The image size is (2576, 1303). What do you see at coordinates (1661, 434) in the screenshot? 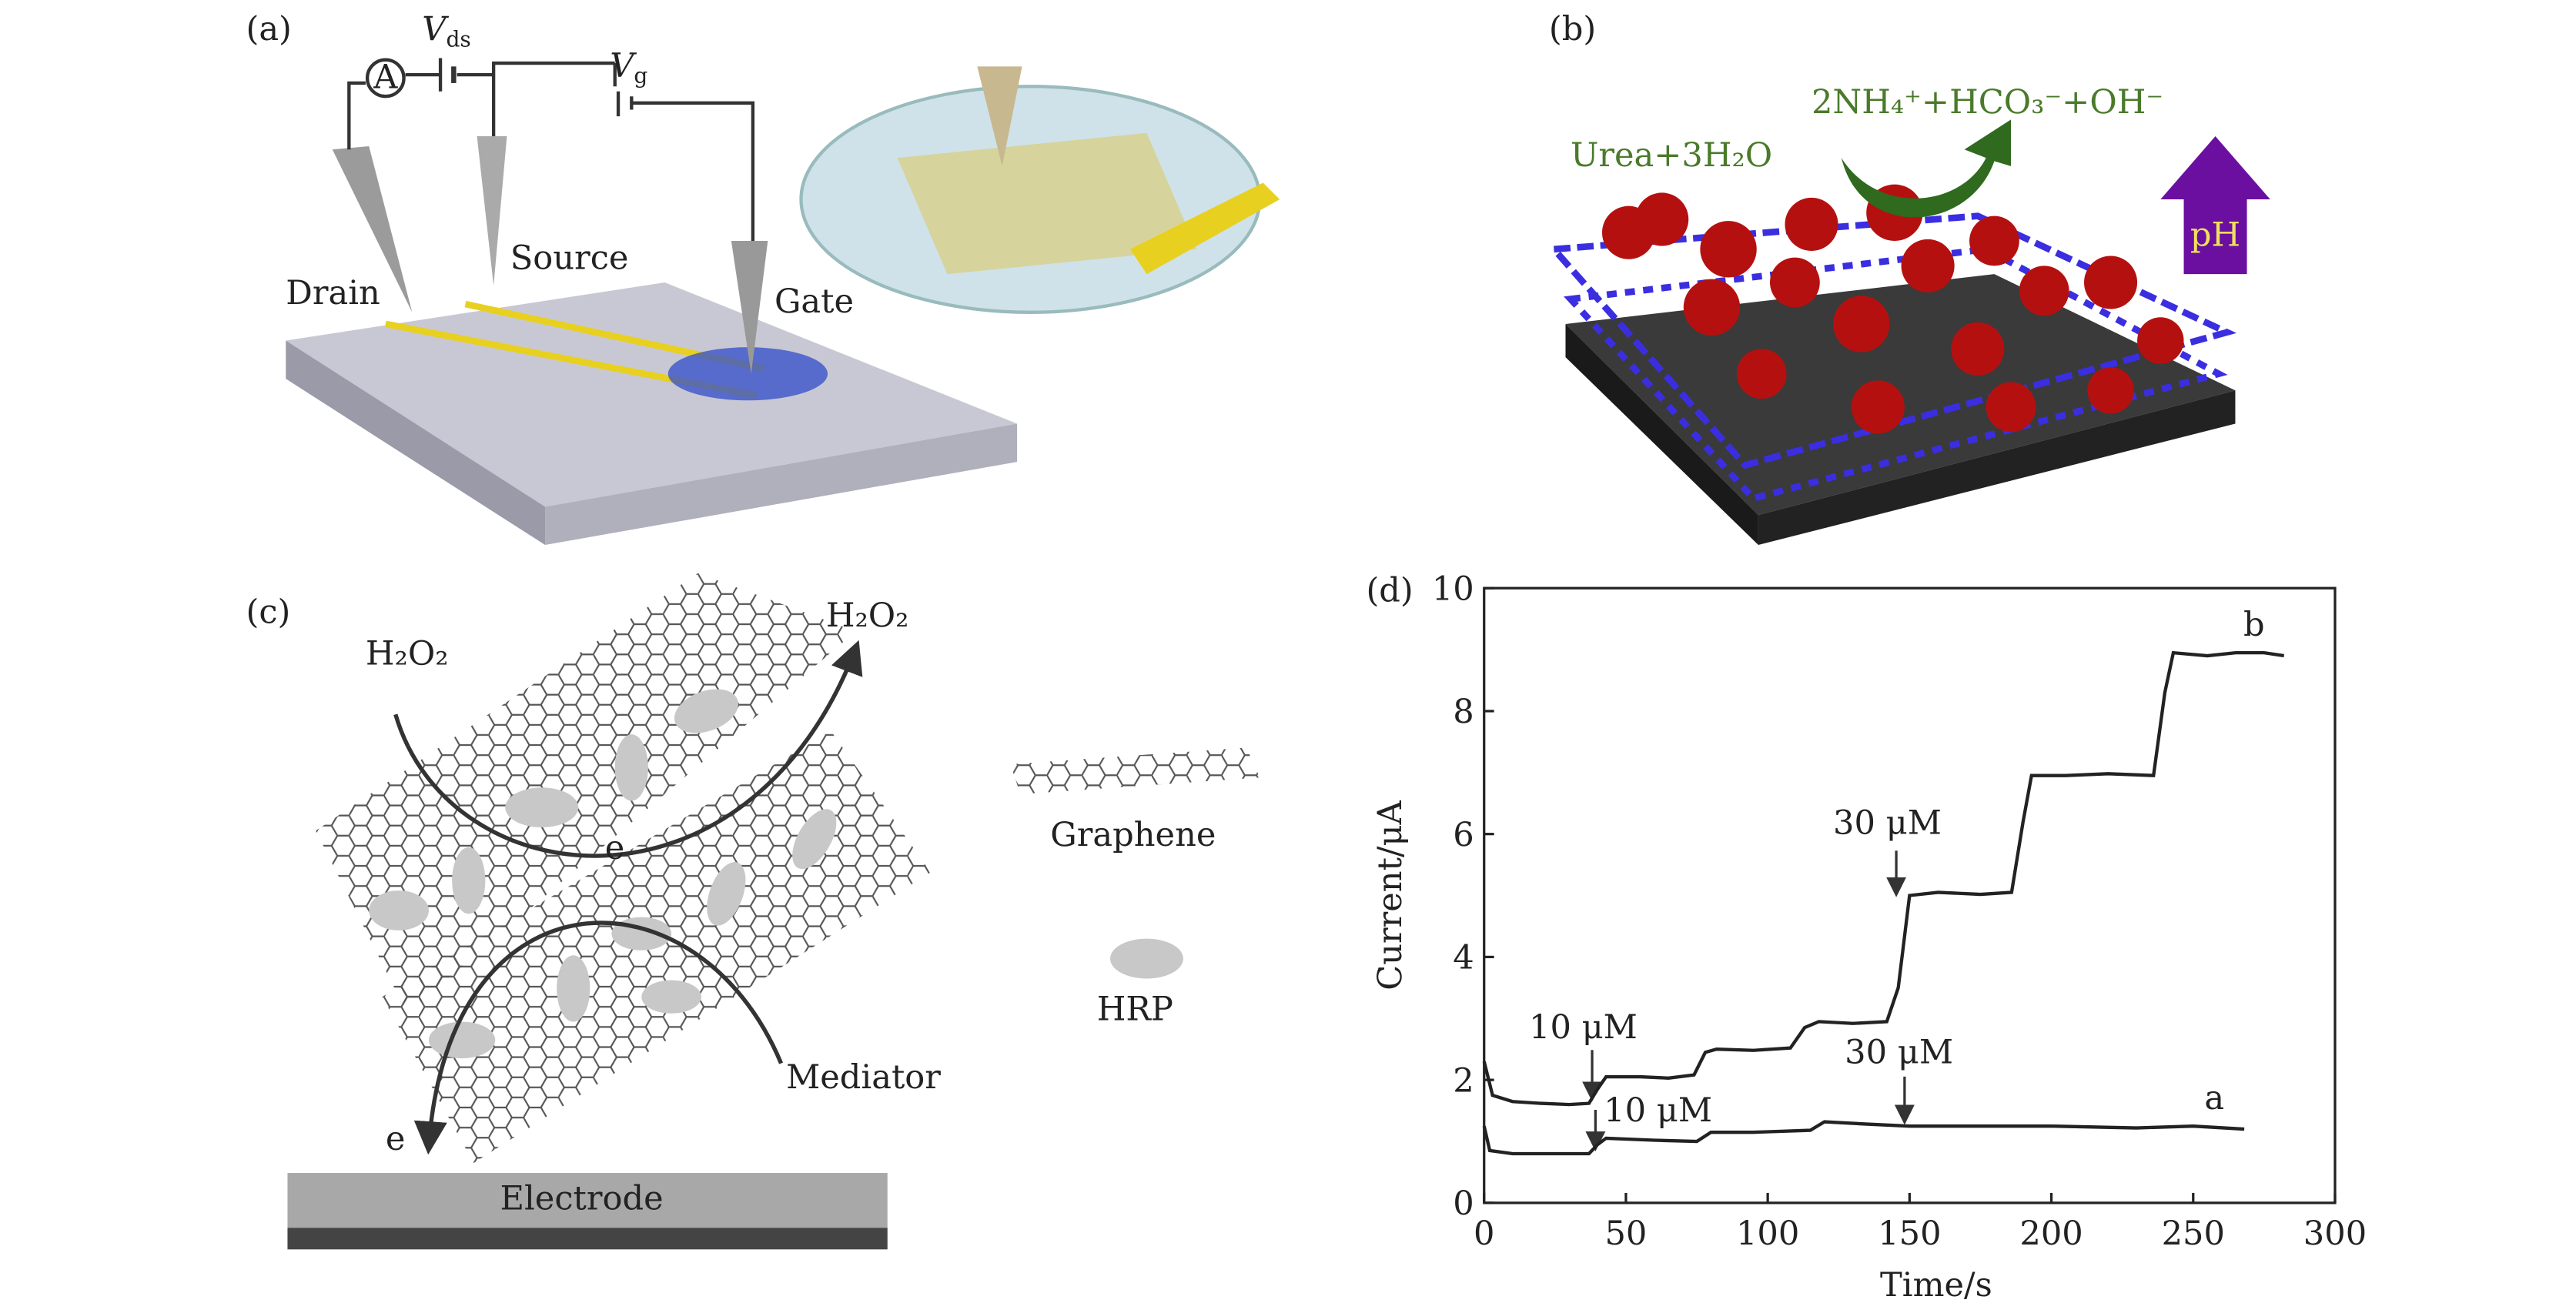
I see `substrate-side` at bounding box center [1661, 434].